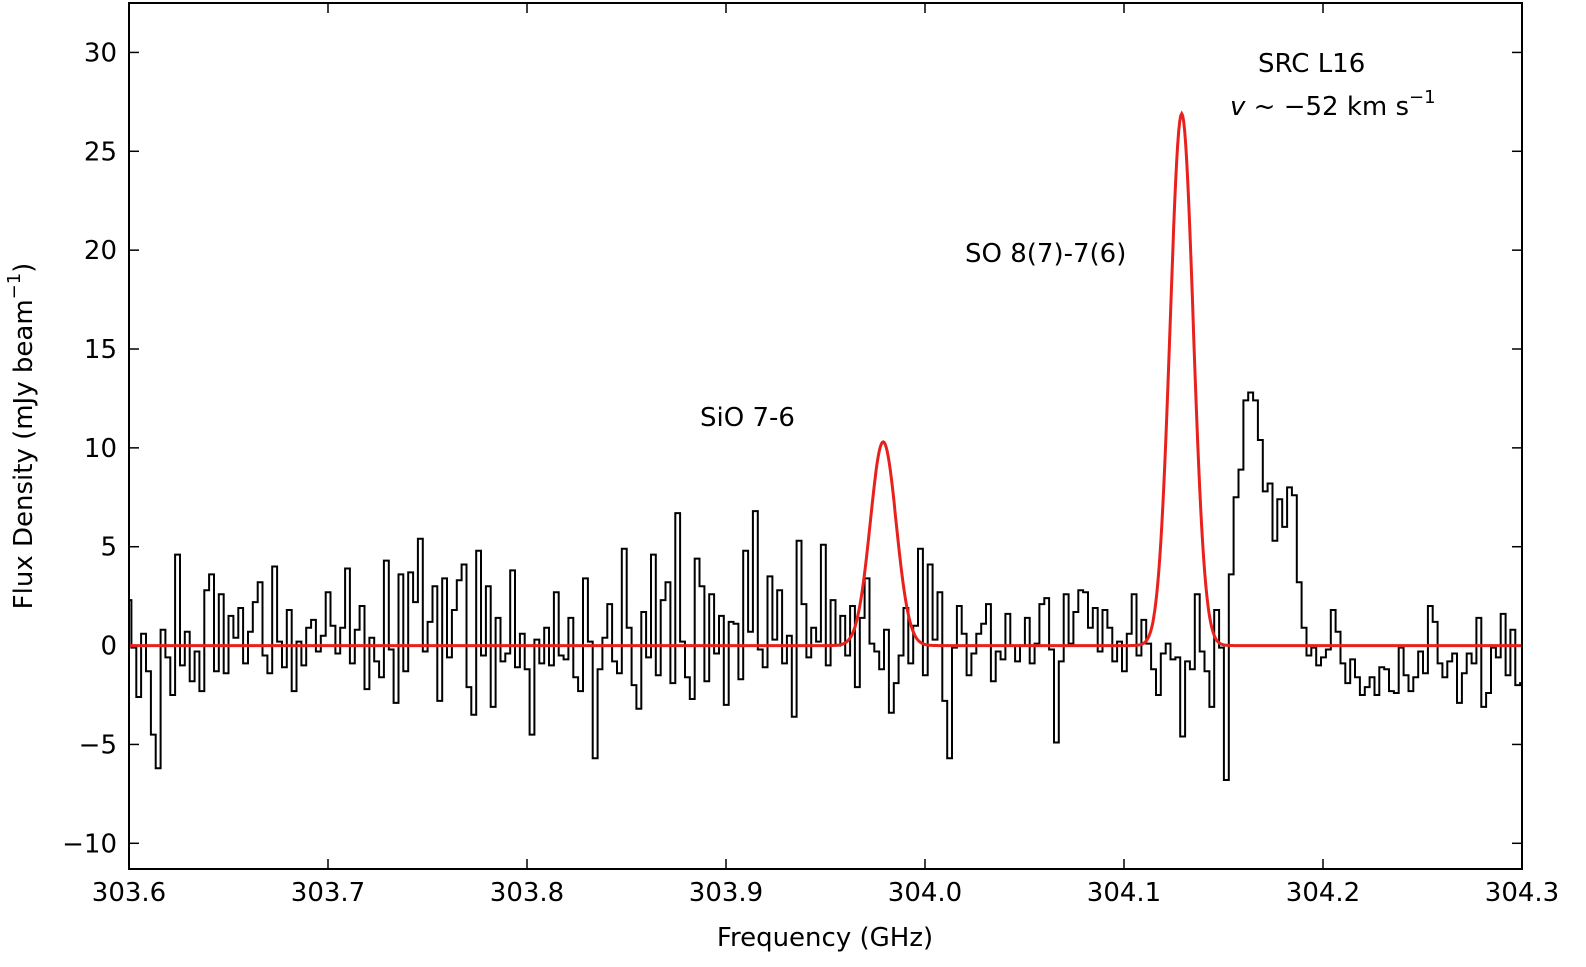 The width and height of the screenshot is (1586, 967). I want to click on y-axis-label-exponent: −1, so click(14, 286).